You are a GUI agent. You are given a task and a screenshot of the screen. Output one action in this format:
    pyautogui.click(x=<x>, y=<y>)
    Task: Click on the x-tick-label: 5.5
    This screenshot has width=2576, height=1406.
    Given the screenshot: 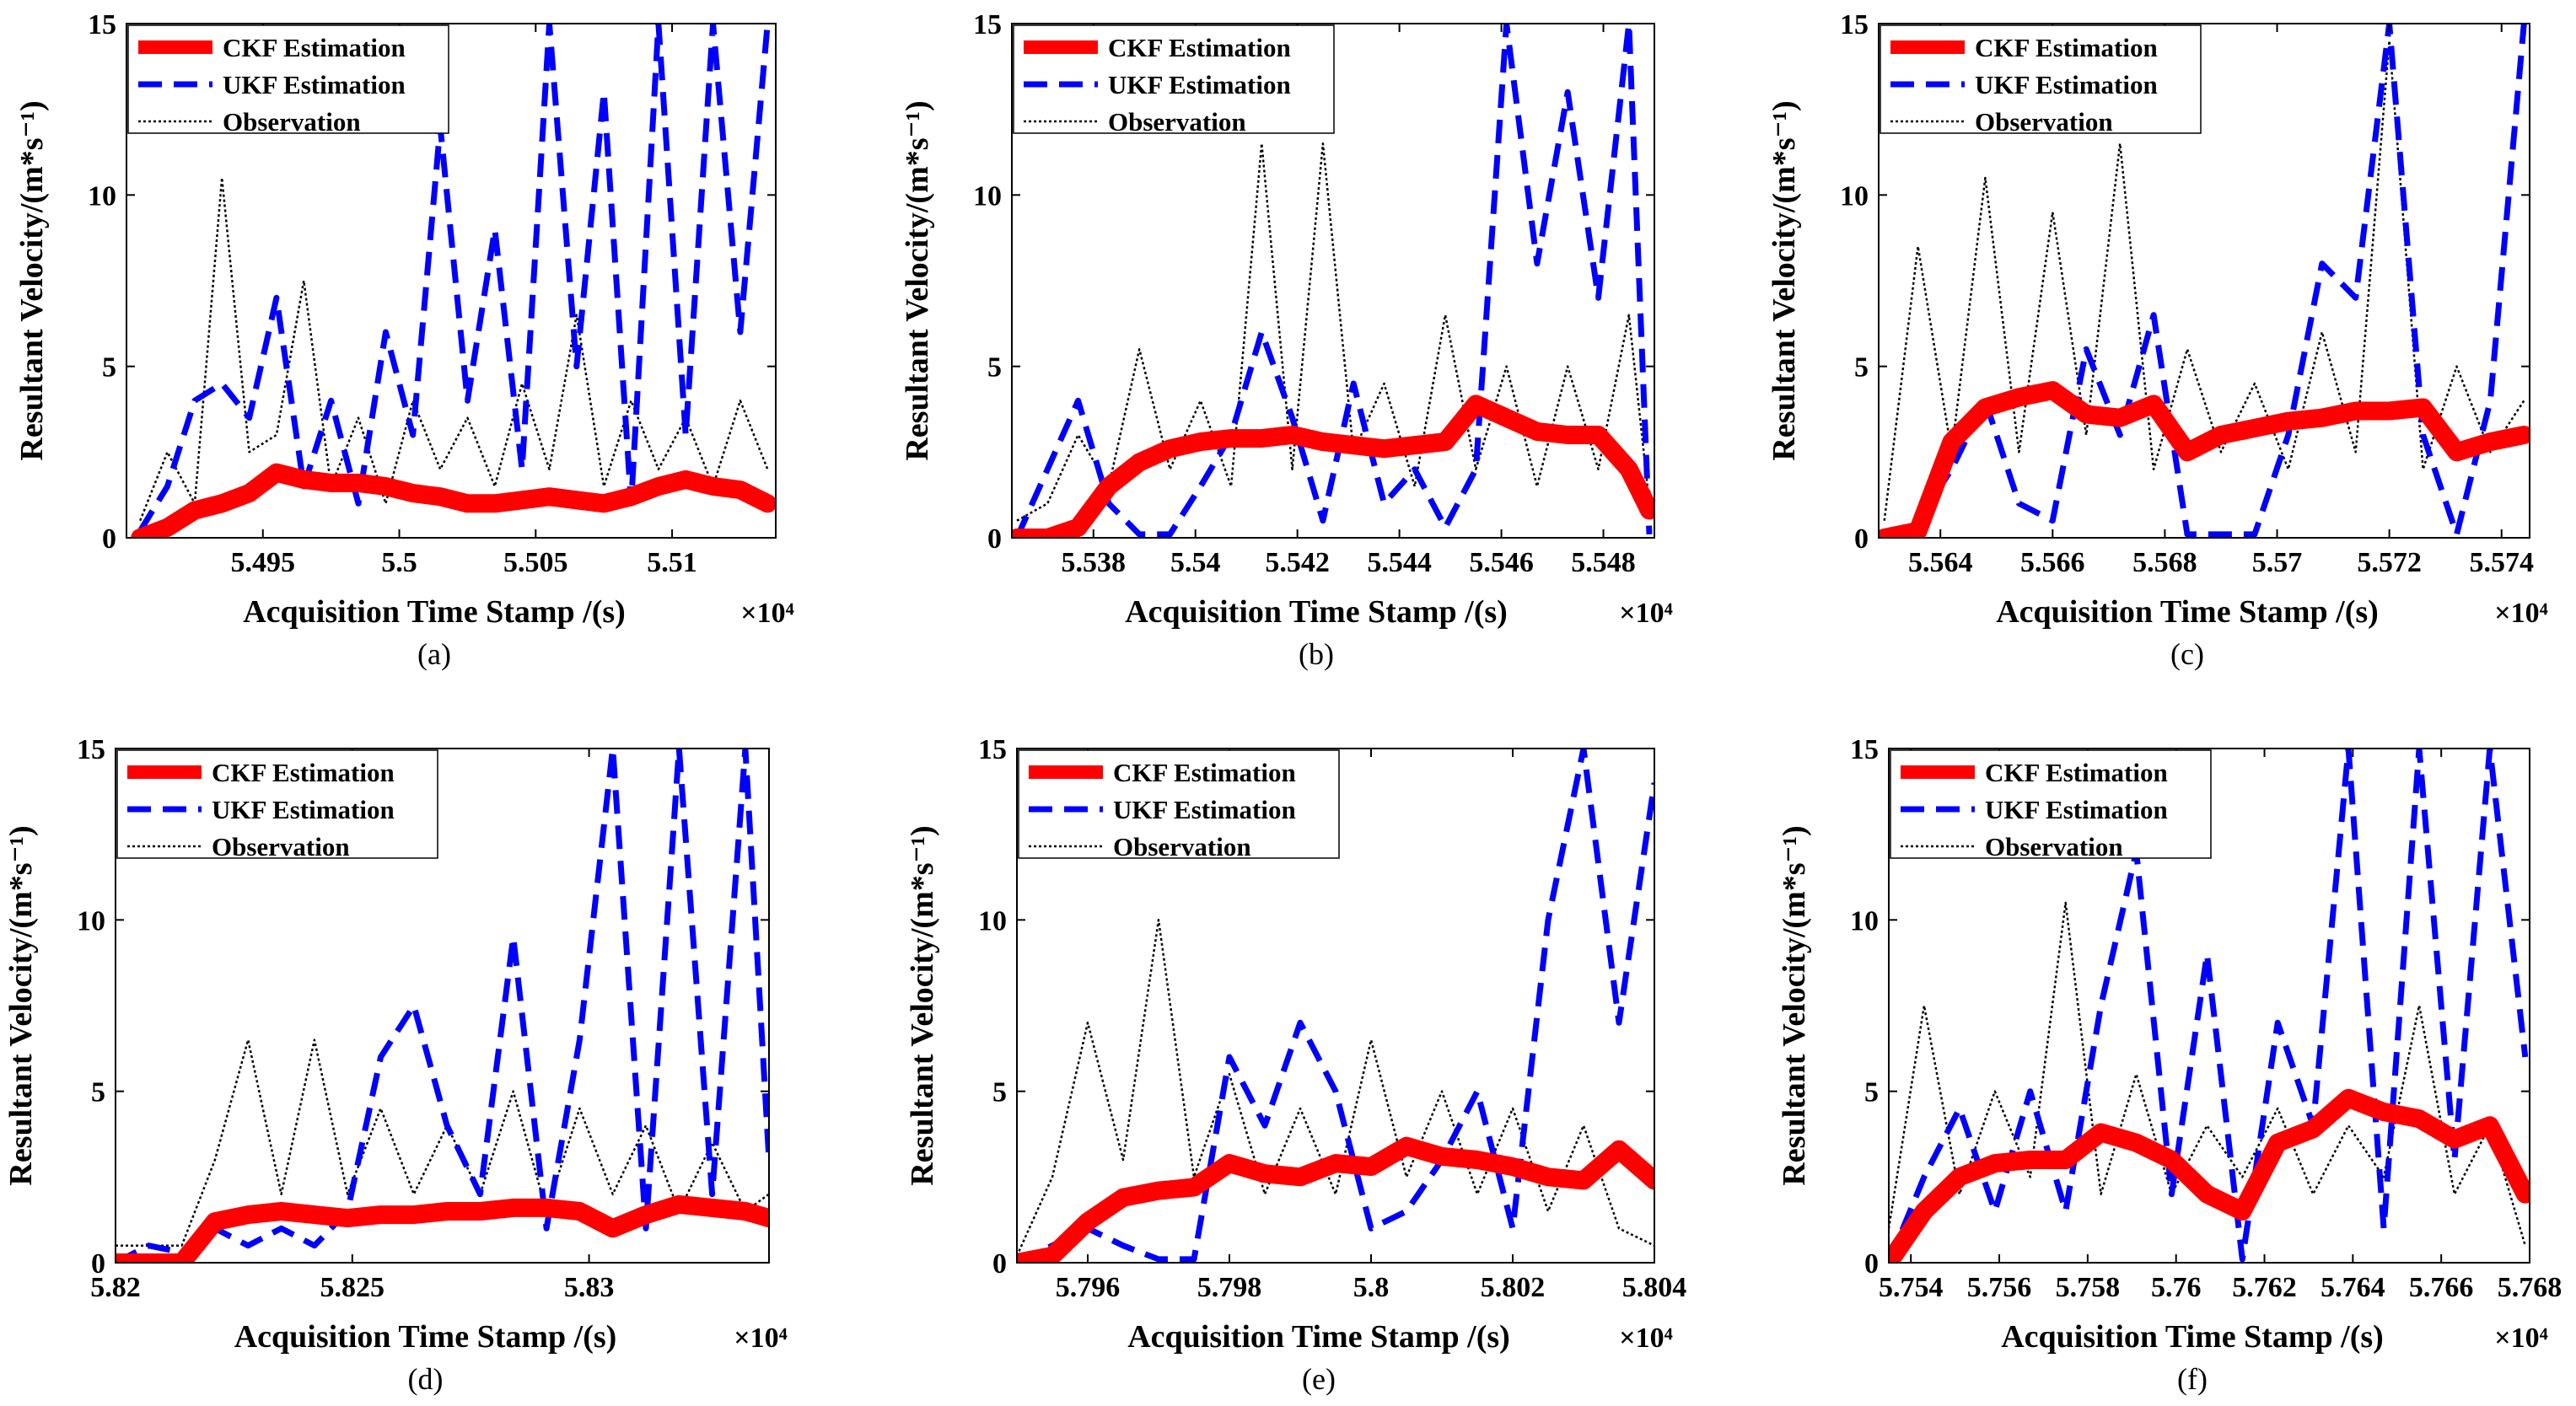 What is the action you would take?
    pyautogui.click(x=399, y=562)
    